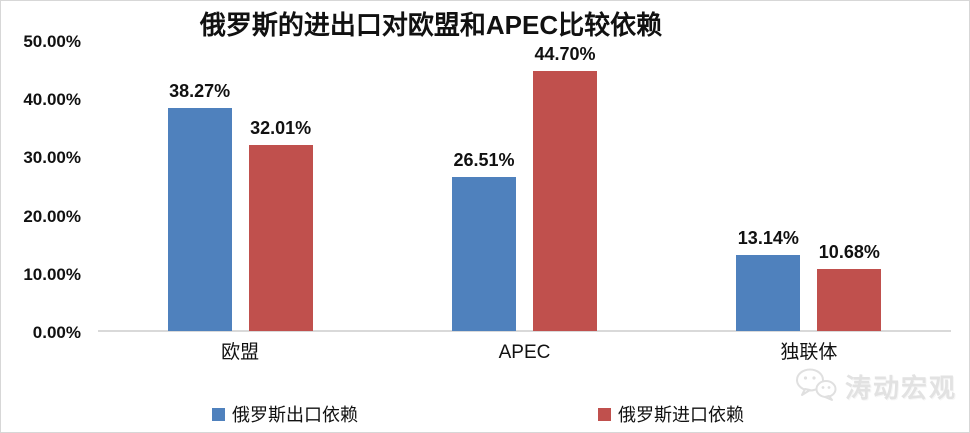 The height and width of the screenshot is (433, 970). I want to click on bar-value-label: 26.51%, so click(484, 159).